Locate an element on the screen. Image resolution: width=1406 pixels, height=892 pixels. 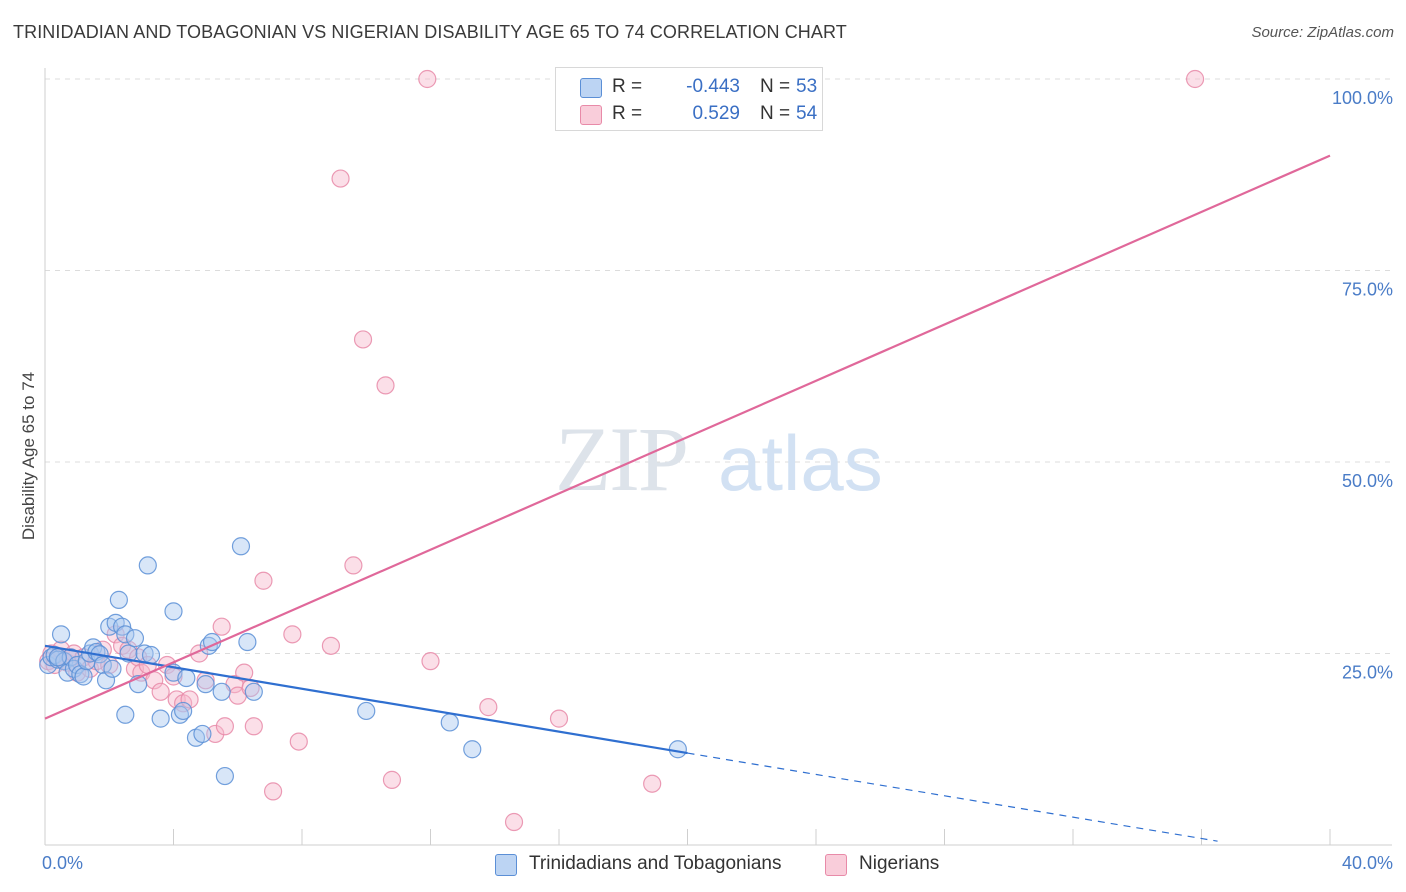
legend-n-value: 53 is located at coordinates (807, 86).